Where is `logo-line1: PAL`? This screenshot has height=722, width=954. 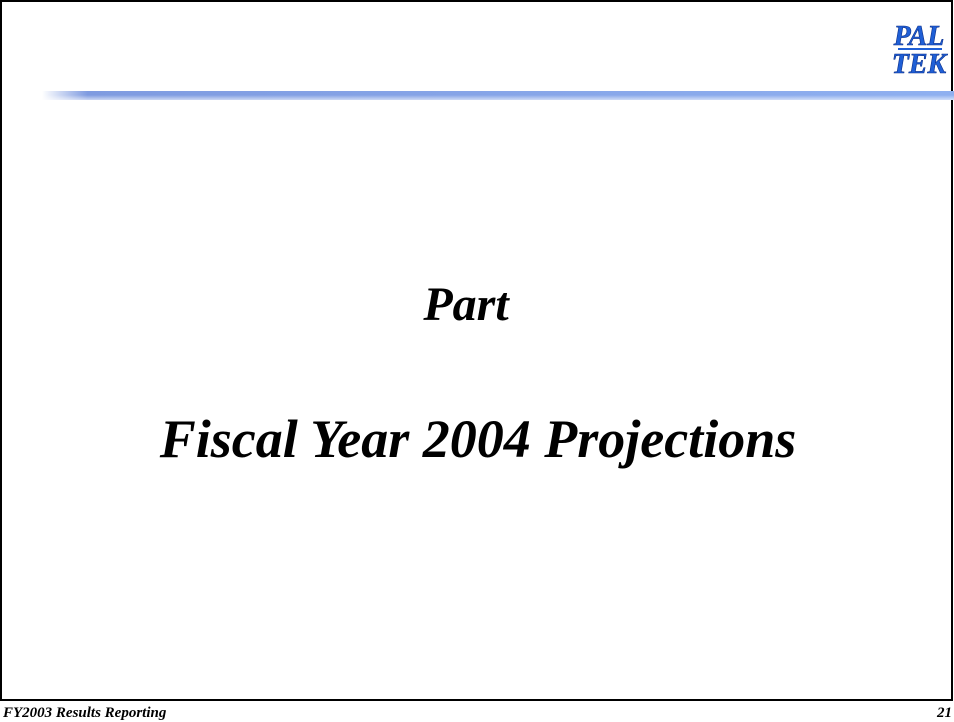
logo-line1: PAL is located at coordinates (919, 36).